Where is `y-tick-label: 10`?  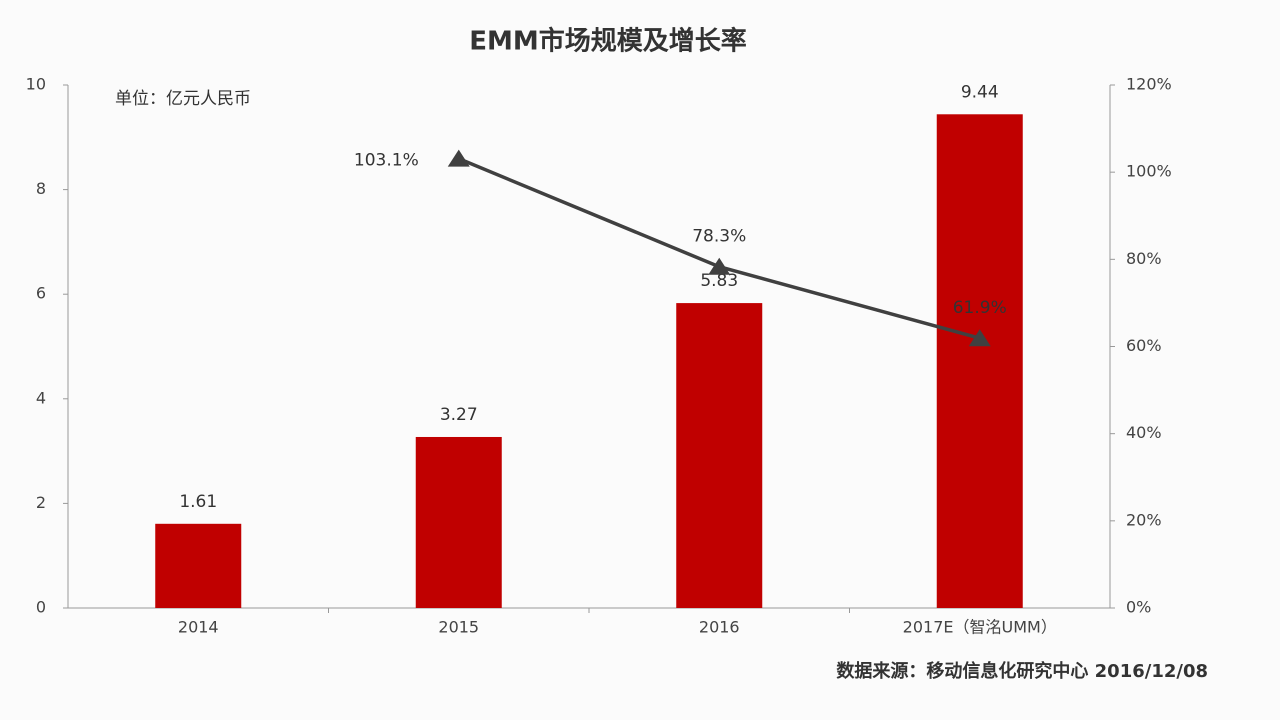 y-tick-label: 10 is located at coordinates (36, 84).